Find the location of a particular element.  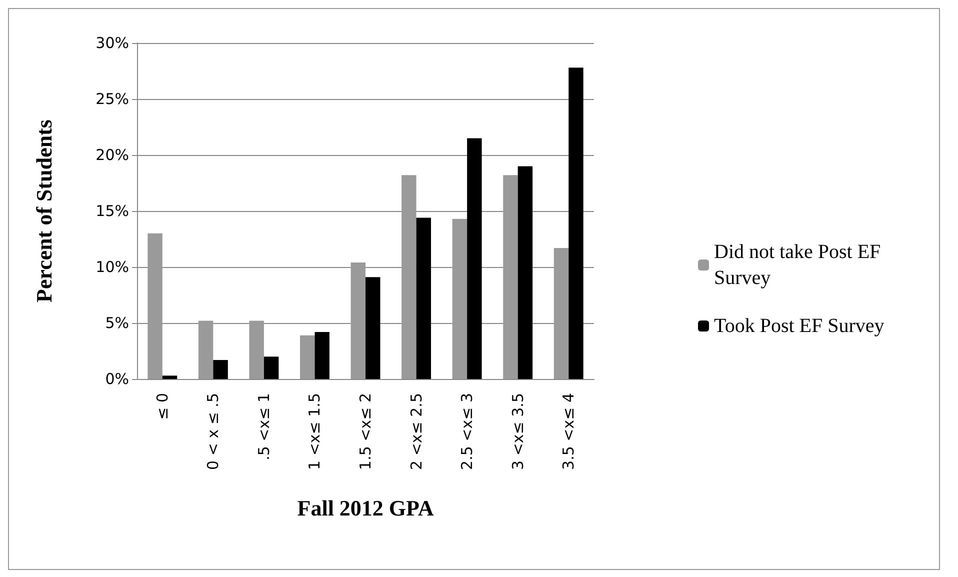

y-tick-label: 5% is located at coordinates (117, 323).